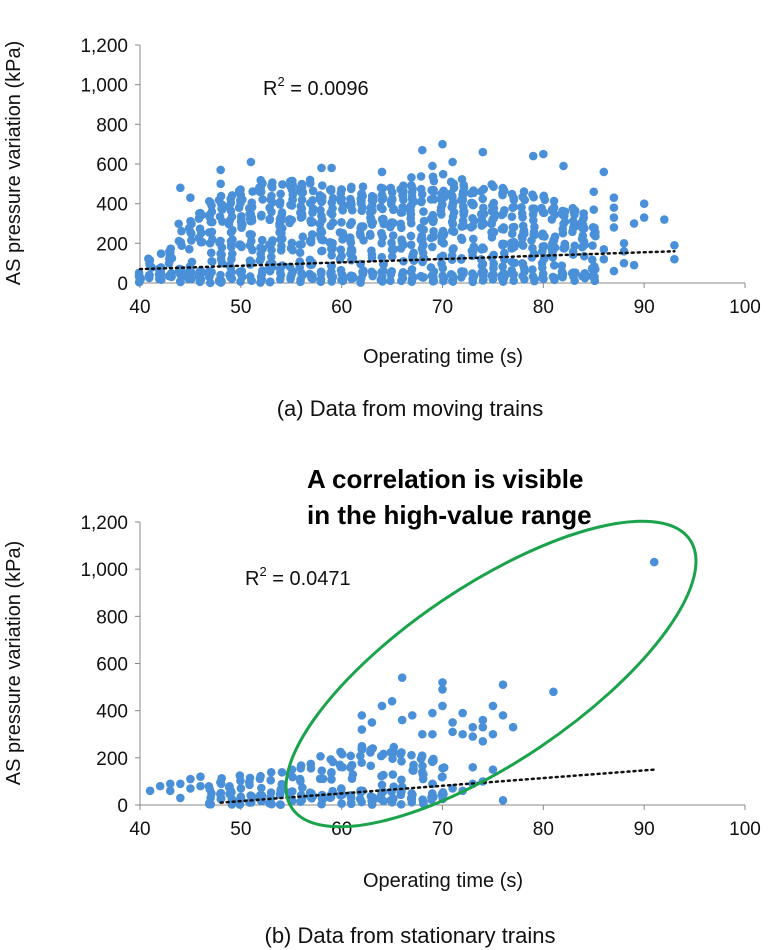 This screenshot has width=774, height=950. I want to click on y-tick-label: 200, so click(112, 759).